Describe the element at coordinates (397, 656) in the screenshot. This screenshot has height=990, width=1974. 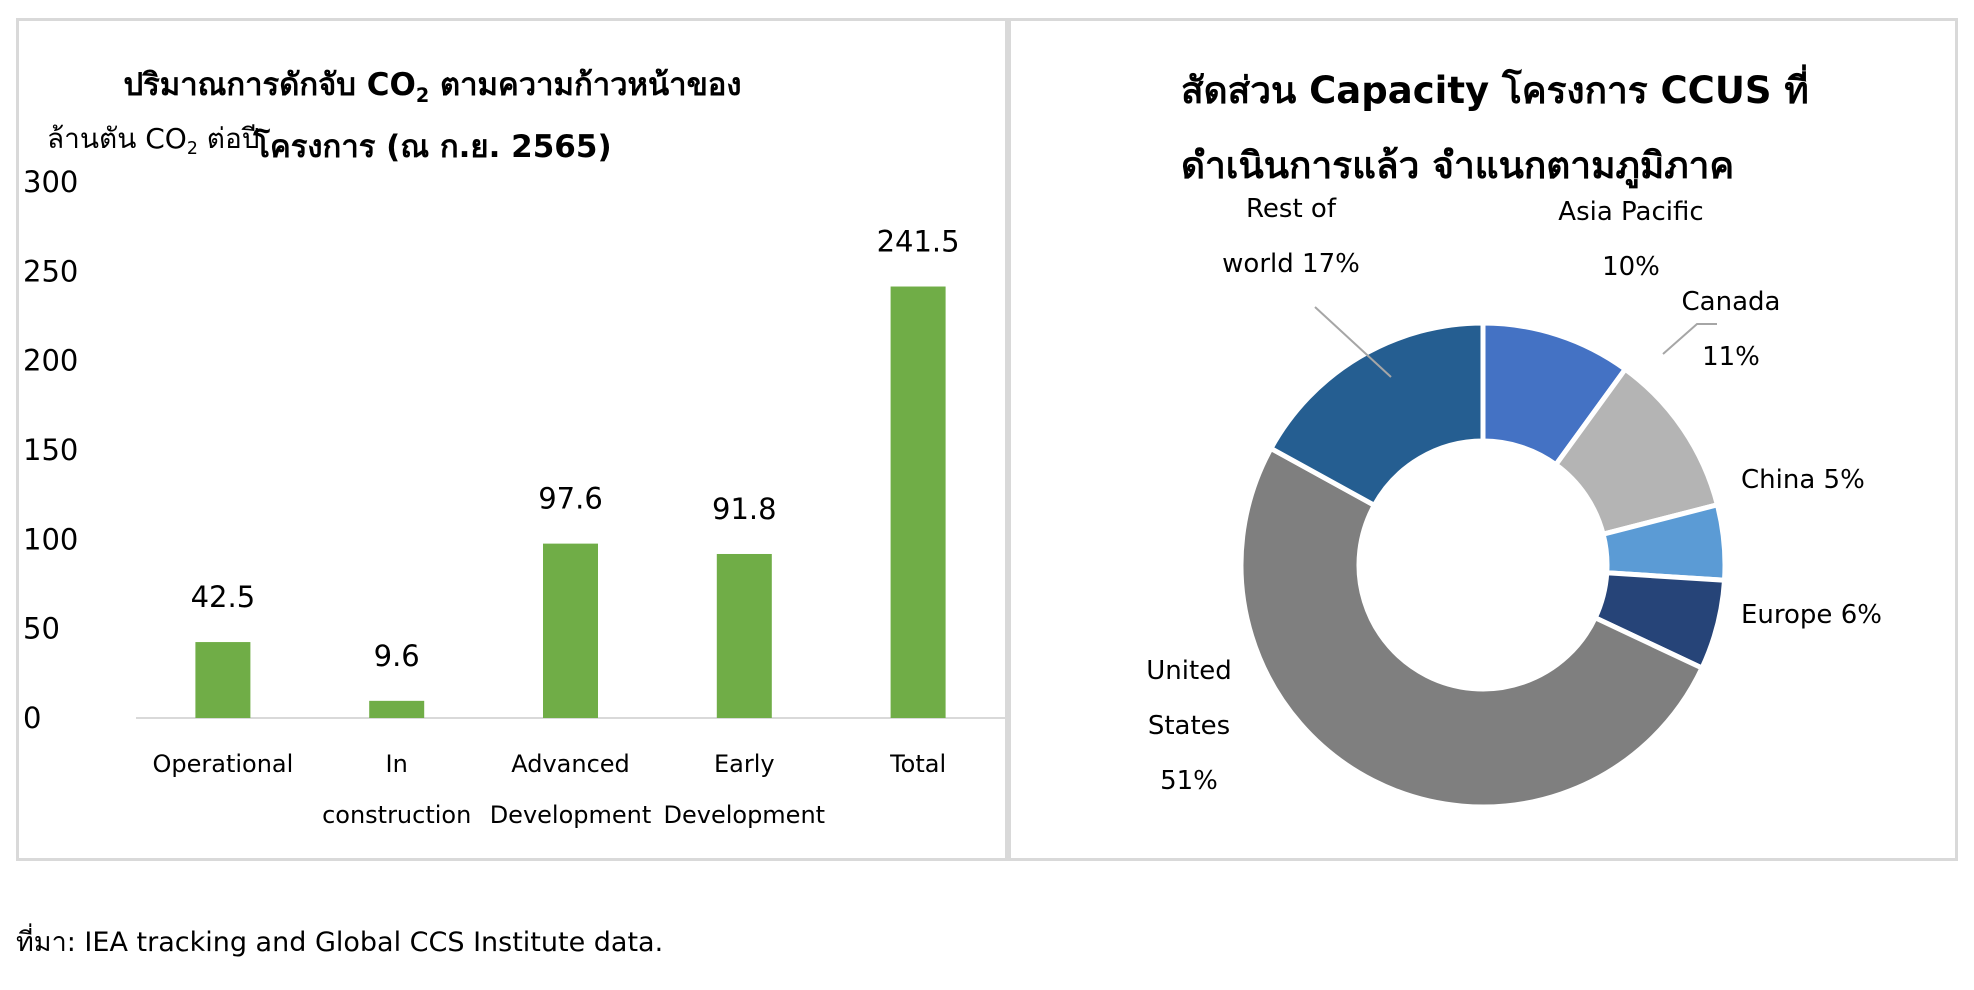
I see `bar-data-label: 9.6` at that location.